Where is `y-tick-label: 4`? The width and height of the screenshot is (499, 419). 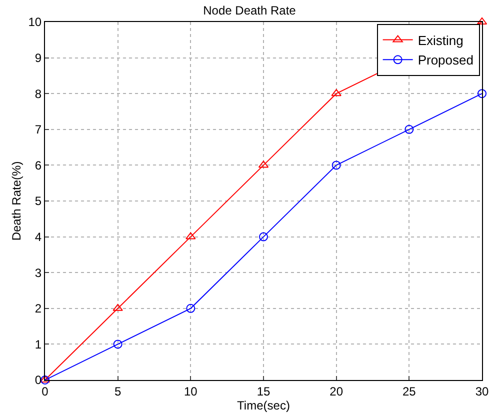 y-tick-label: 4 is located at coordinates (38, 237).